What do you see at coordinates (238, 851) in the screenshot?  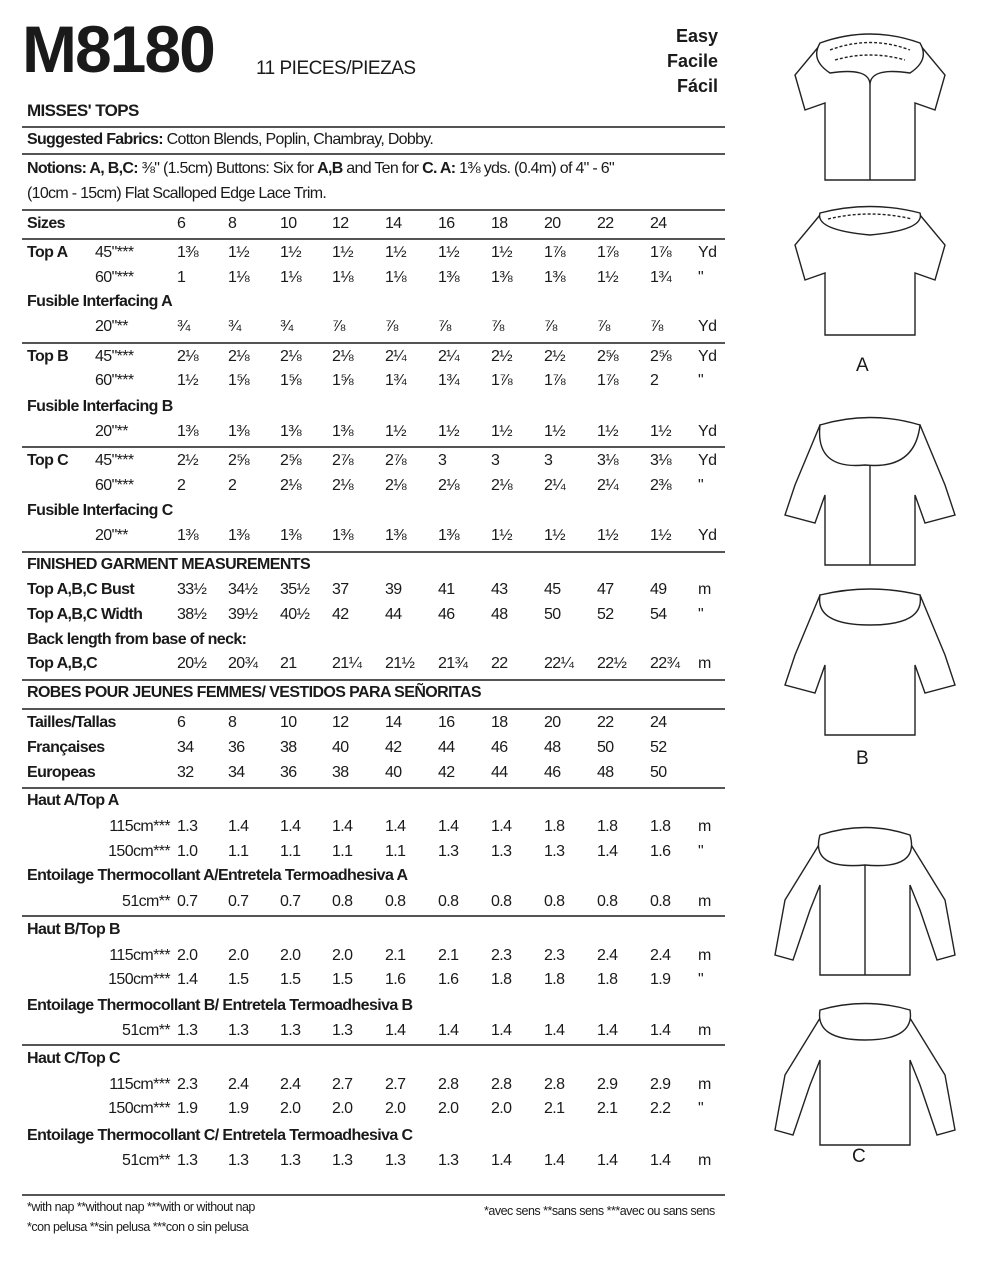 I see `cell-value: 1.1` at bounding box center [238, 851].